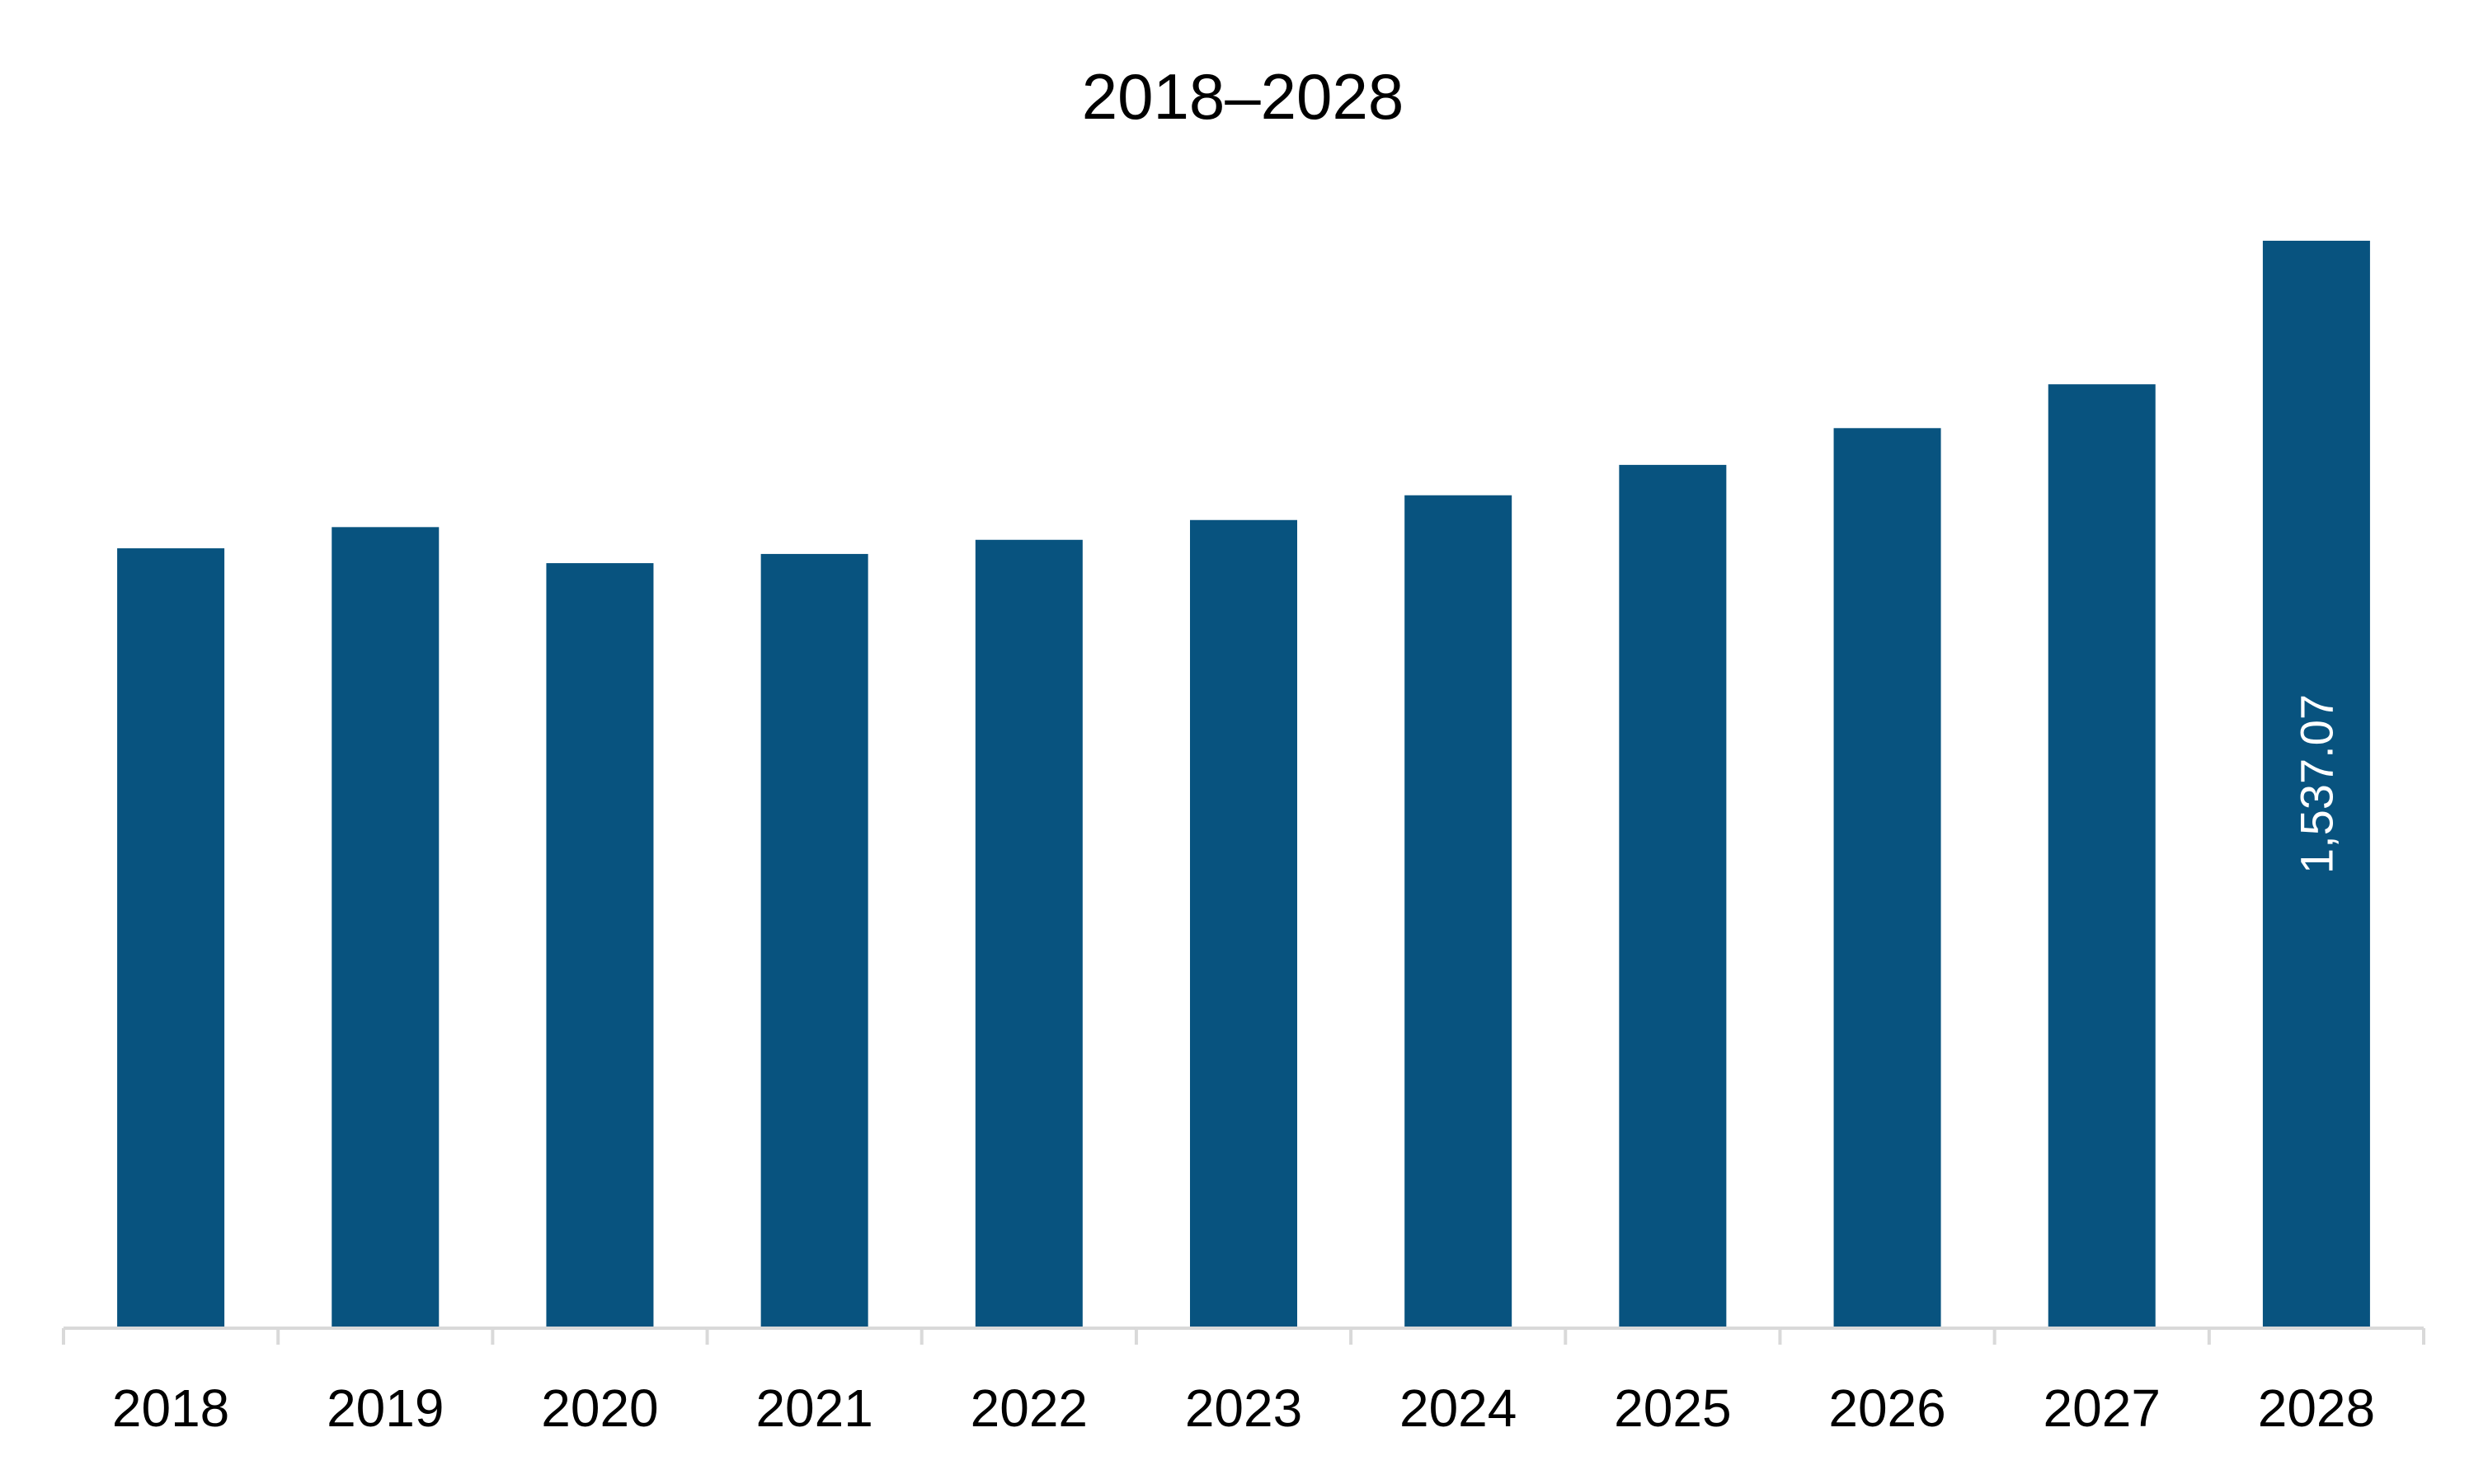 The height and width of the screenshot is (1484, 2474). I want to click on chart-title: 2018–2028, so click(1243, 96).